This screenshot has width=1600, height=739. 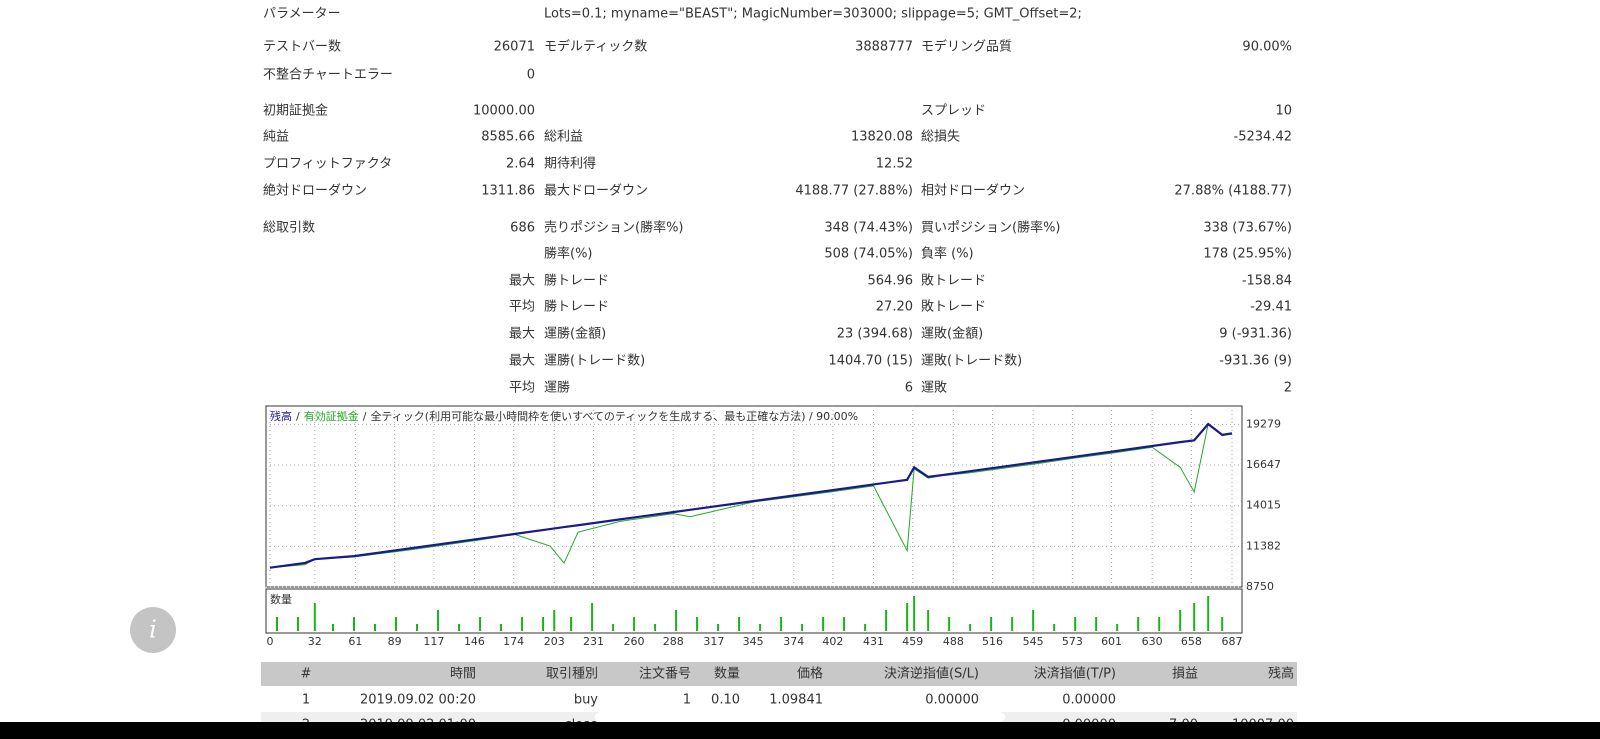 What do you see at coordinates (328, 75) in the screenshot?
I see `report-label: 不整合チャートエラー` at bounding box center [328, 75].